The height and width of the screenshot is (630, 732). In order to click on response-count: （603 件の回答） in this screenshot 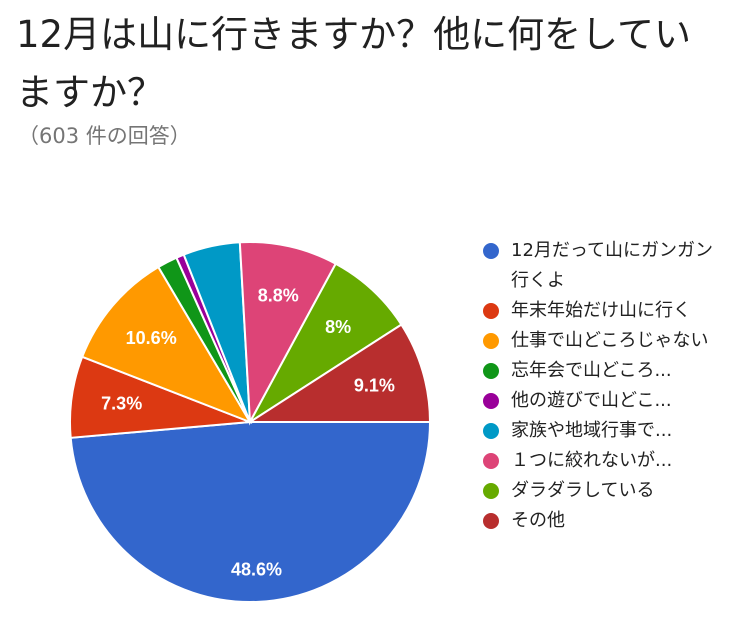, I will do `click(104, 136)`.